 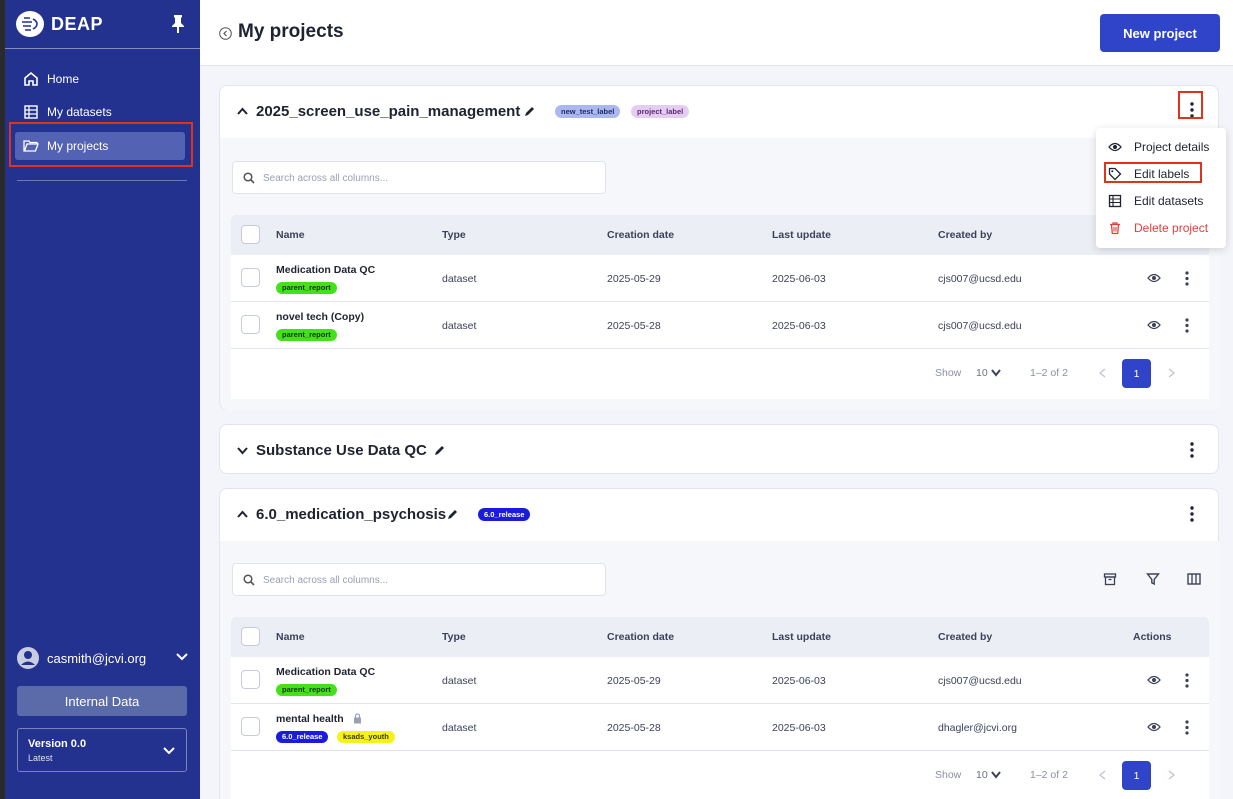 I want to click on dataset-name: novel tech (Copy), so click(x=320, y=317).